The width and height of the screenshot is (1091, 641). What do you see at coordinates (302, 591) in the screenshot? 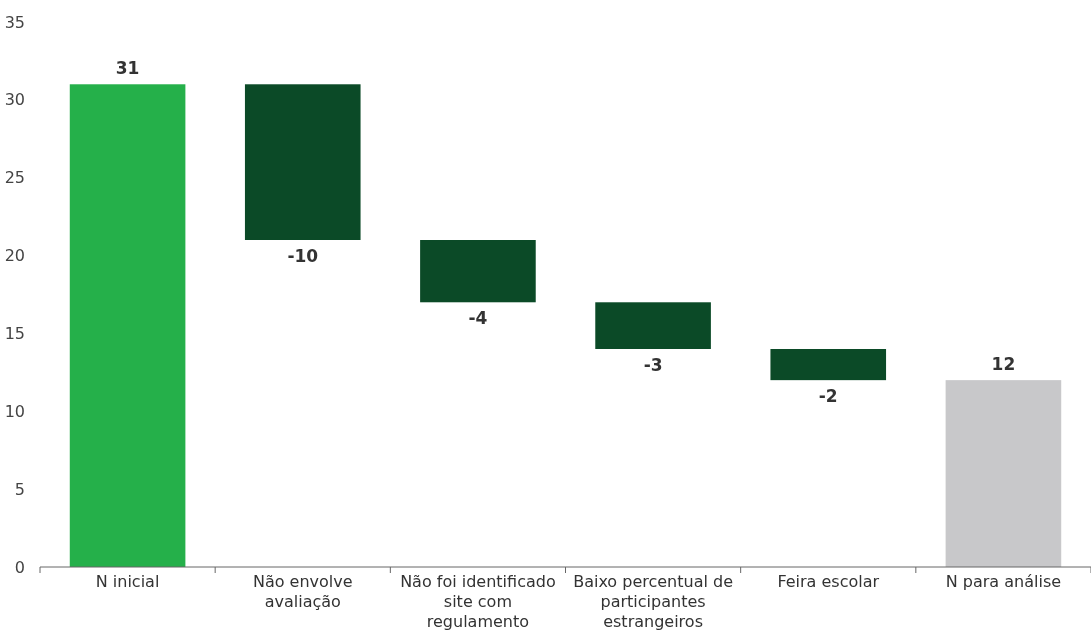
I see `x-tick-label: Não envolve avaliação` at bounding box center [302, 591].